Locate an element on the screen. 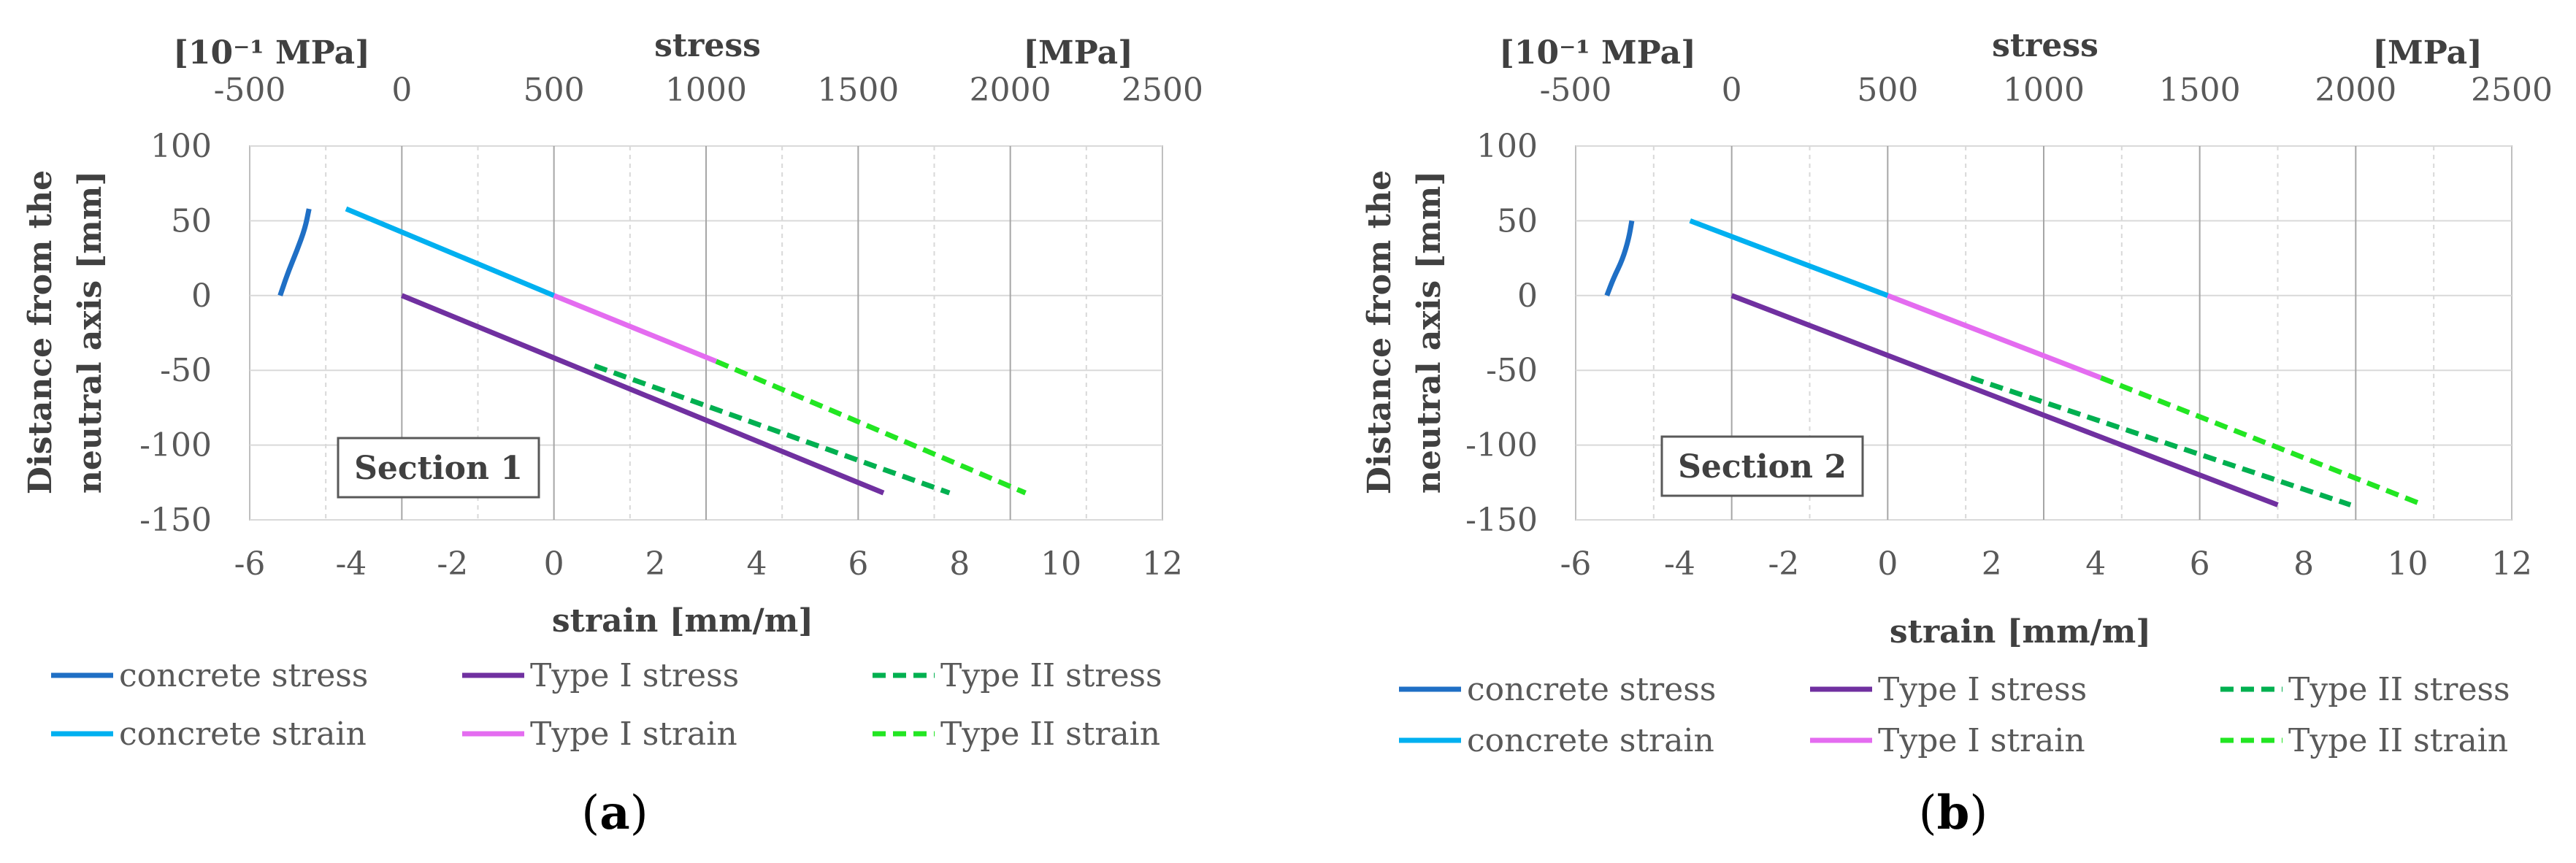 This screenshot has width=2576, height=863. section-label: Section 1 is located at coordinates (438, 469).